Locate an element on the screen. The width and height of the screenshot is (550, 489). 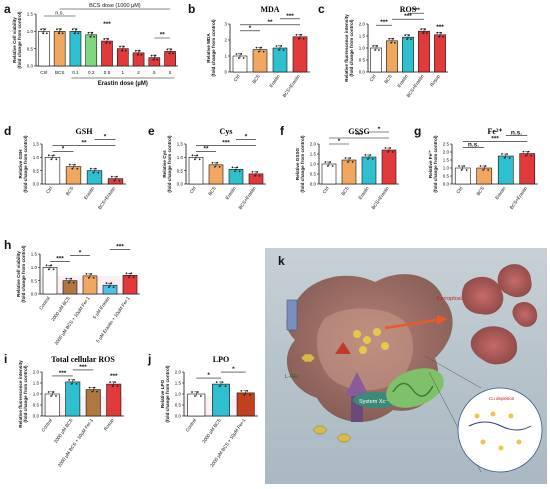
panel-label-b: b is located at coordinates (192, 9).